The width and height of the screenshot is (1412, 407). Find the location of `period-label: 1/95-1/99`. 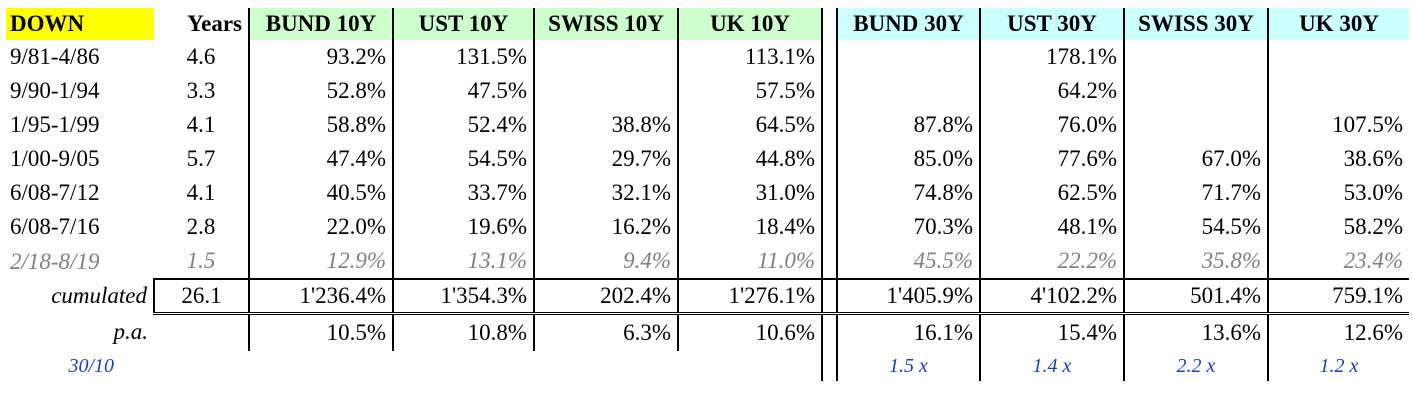

period-label: 1/95-1/99 is located at coordinates (55, 124).